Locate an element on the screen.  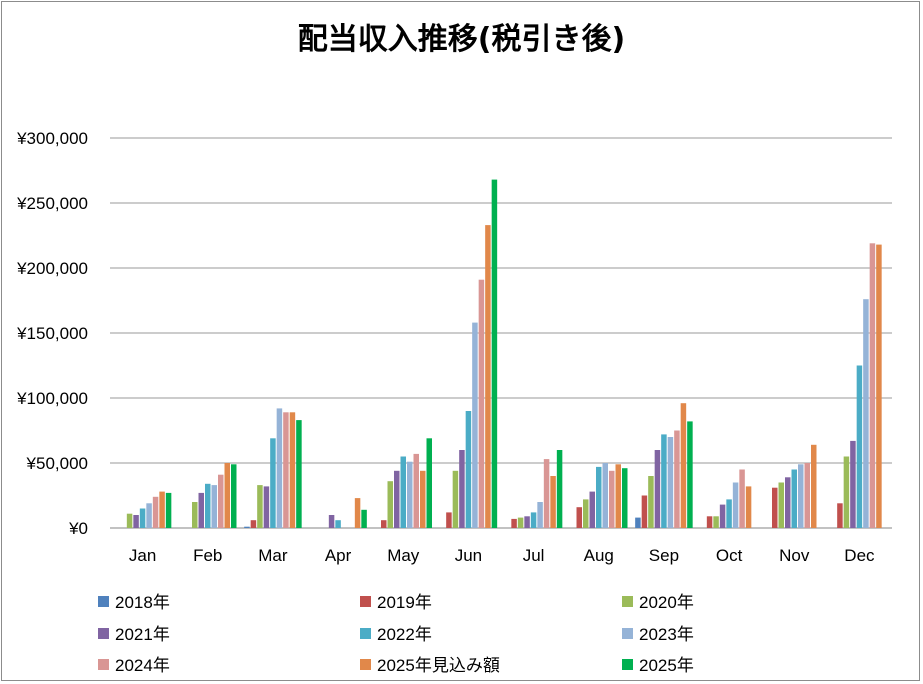
y-tick-label: ¥0 is located at coordinates (78, 528).